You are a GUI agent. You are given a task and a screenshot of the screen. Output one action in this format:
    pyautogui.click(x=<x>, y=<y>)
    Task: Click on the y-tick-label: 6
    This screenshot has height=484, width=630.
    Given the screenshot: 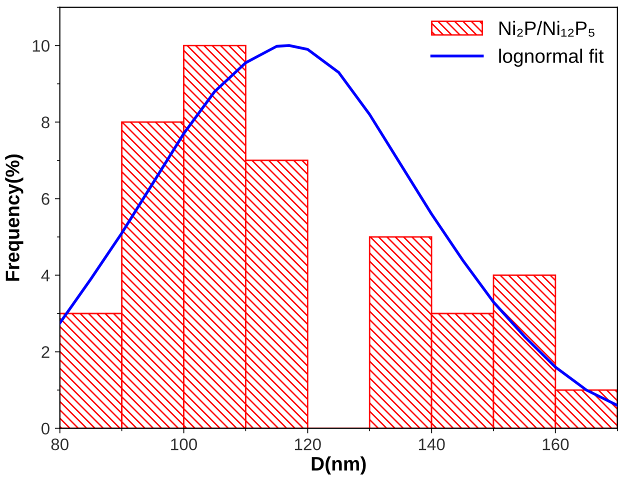 What is the action you would take?
    pyautogui.click(x=46, y=199)
    